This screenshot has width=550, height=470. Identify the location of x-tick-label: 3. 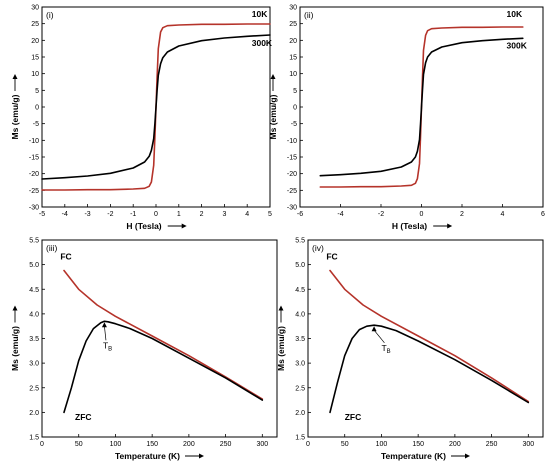
(224, 214).